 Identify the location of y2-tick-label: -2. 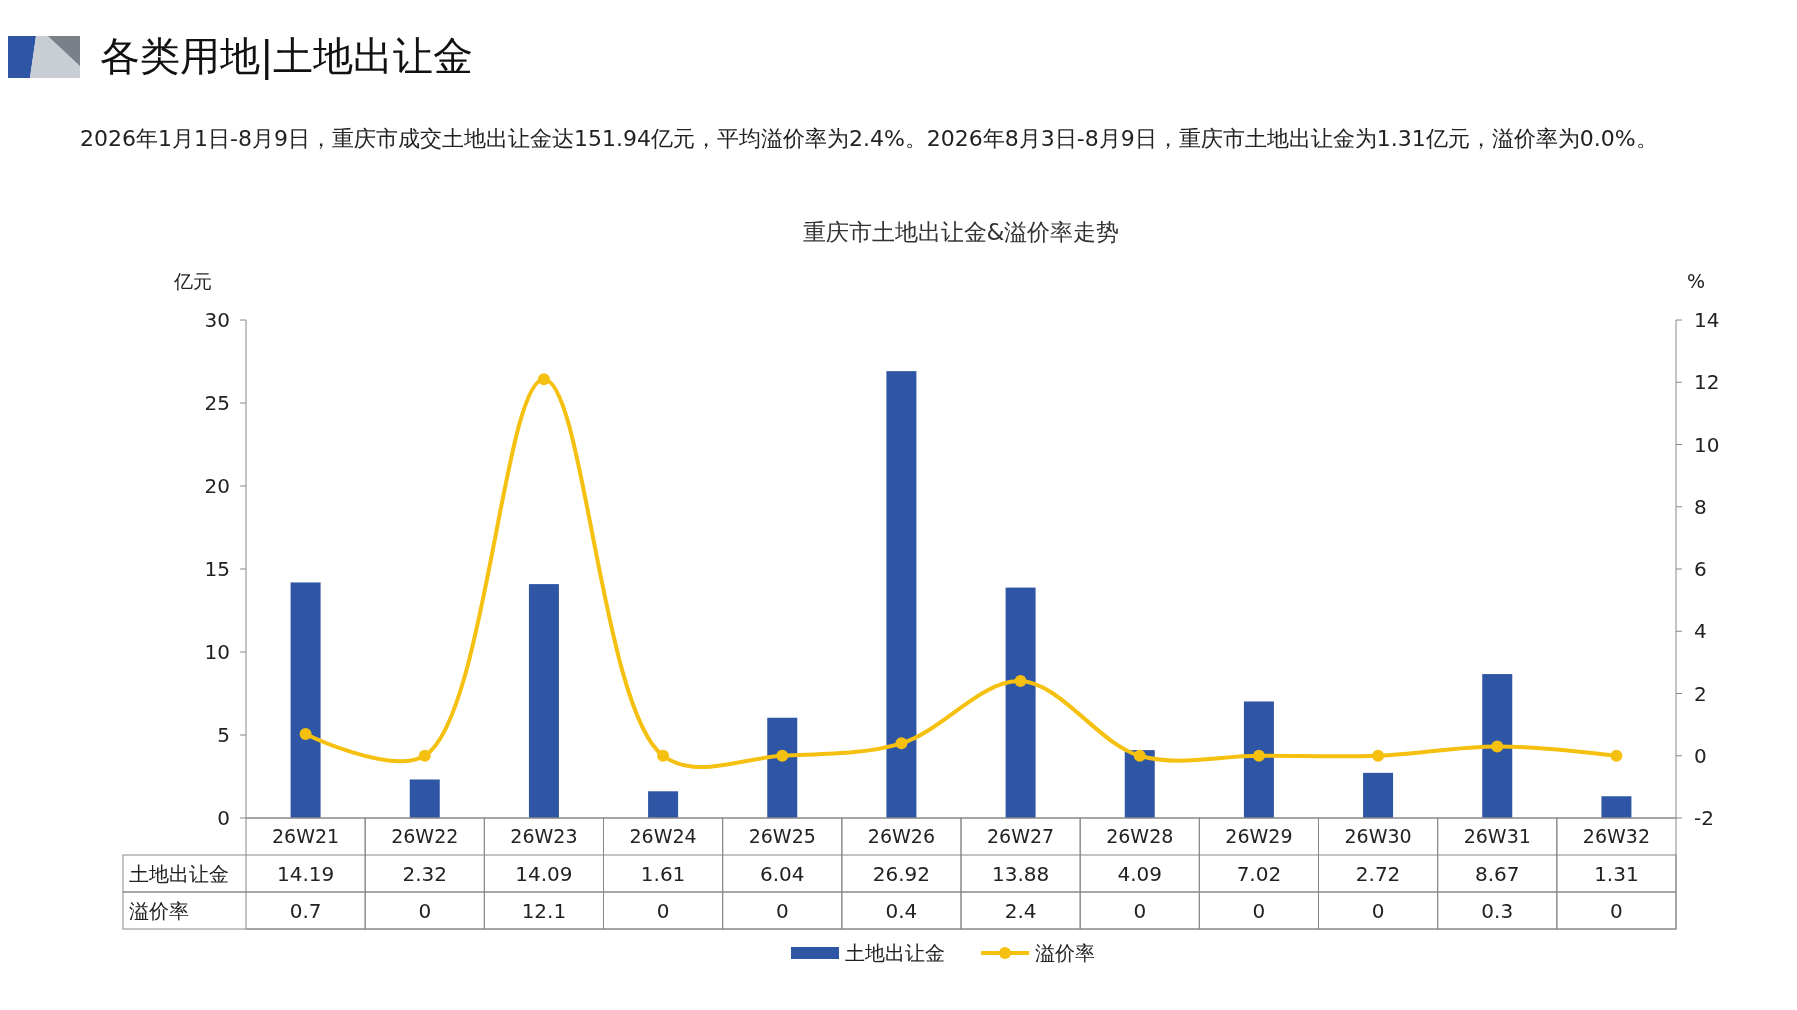
(1704, 818).